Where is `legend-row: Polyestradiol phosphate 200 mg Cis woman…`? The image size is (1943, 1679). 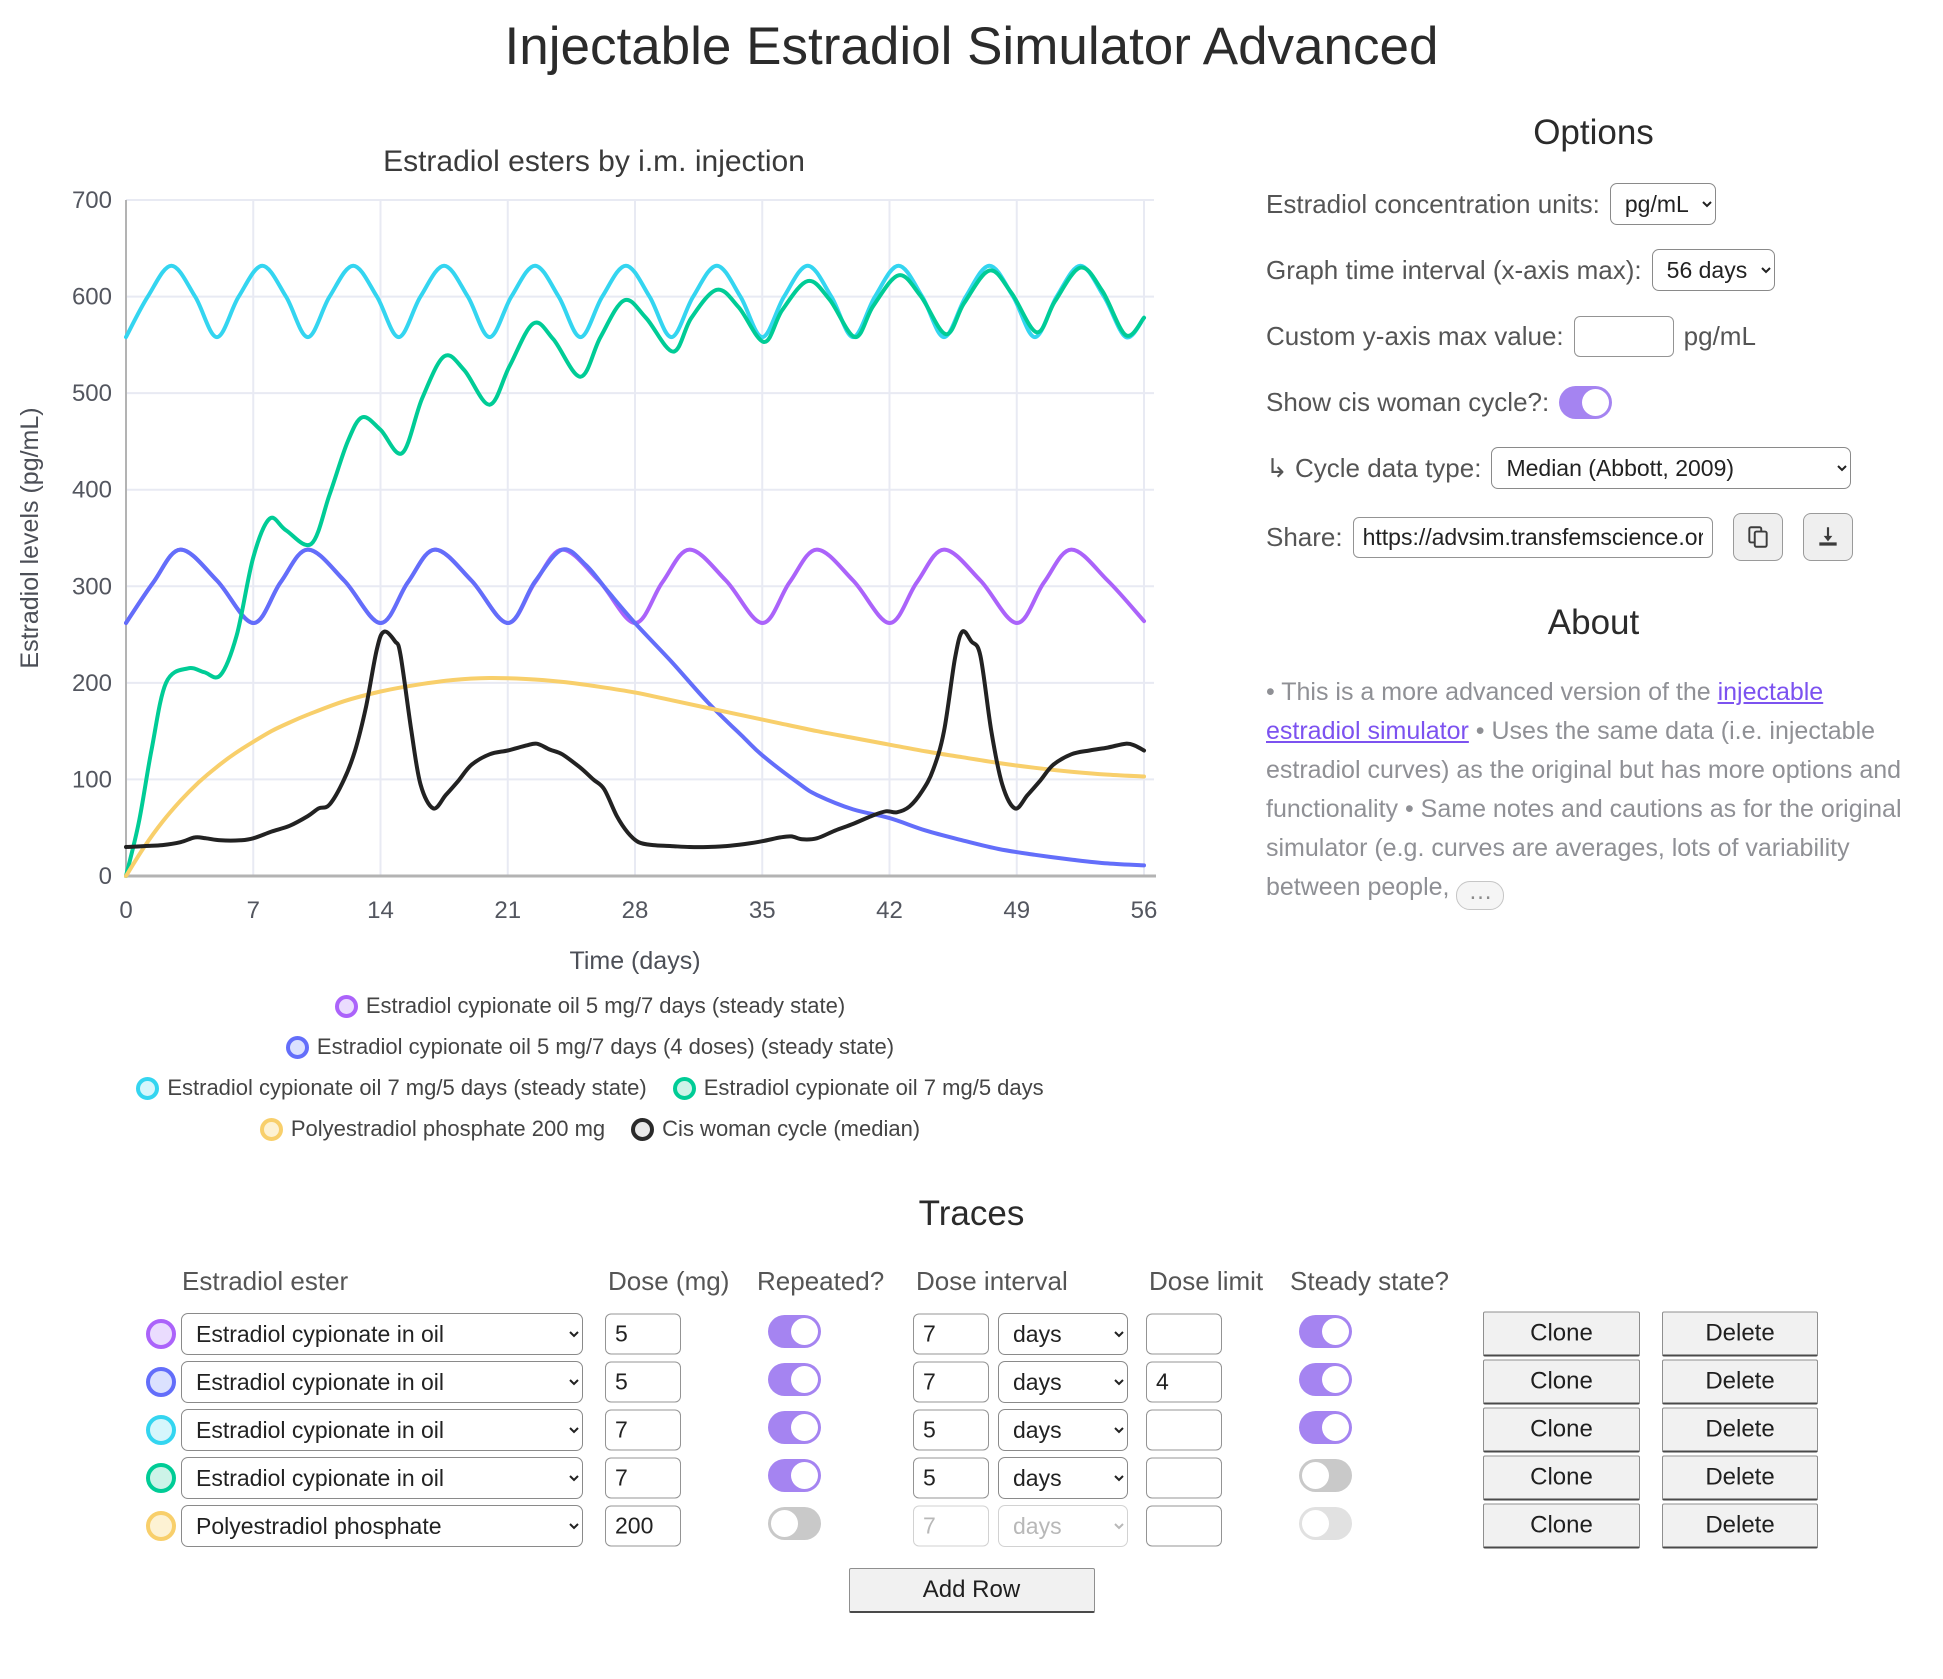
legend-row: Polyestradiol phosphate 200 mg Cis woman… is located at coordinates (589, 1129).